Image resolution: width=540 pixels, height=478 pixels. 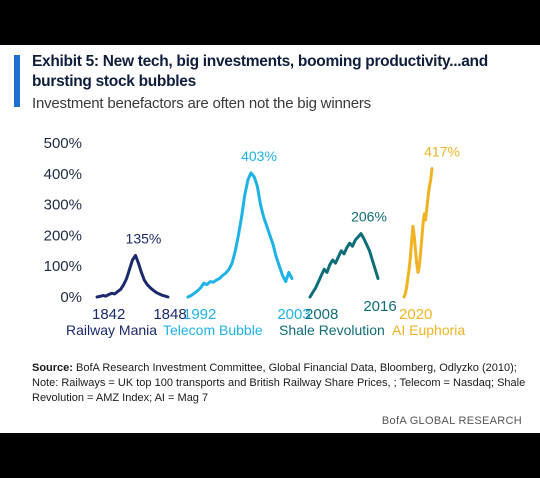 I want to click on y-tick-label: 200%, so click(x=63, y=235).